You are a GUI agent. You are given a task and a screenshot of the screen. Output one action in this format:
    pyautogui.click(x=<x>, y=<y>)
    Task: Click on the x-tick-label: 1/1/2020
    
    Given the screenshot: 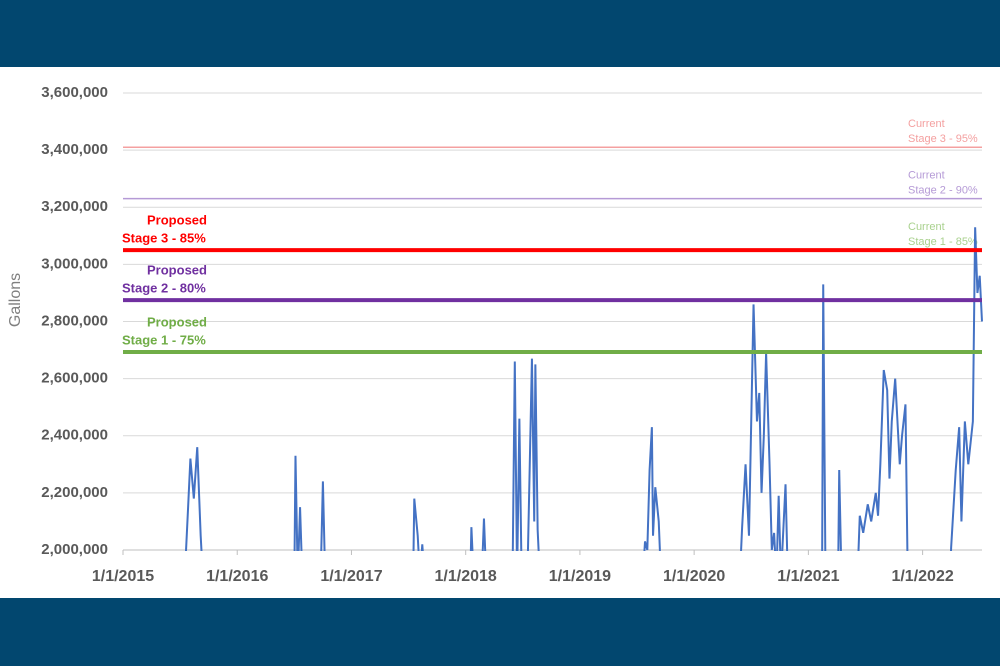 What is the action you would take?
    pyautogui.click(x=694, y=576)
    